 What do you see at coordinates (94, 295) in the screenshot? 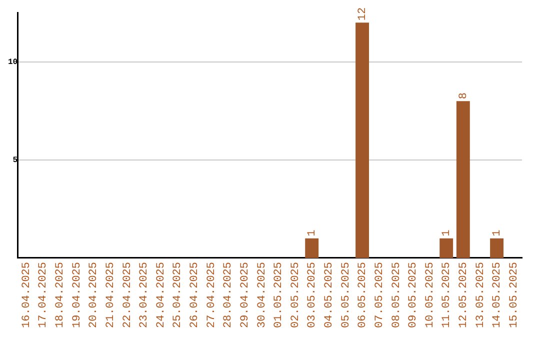
I see `x-tick-label: 20.04.2025` at bounding box center [94, 295].